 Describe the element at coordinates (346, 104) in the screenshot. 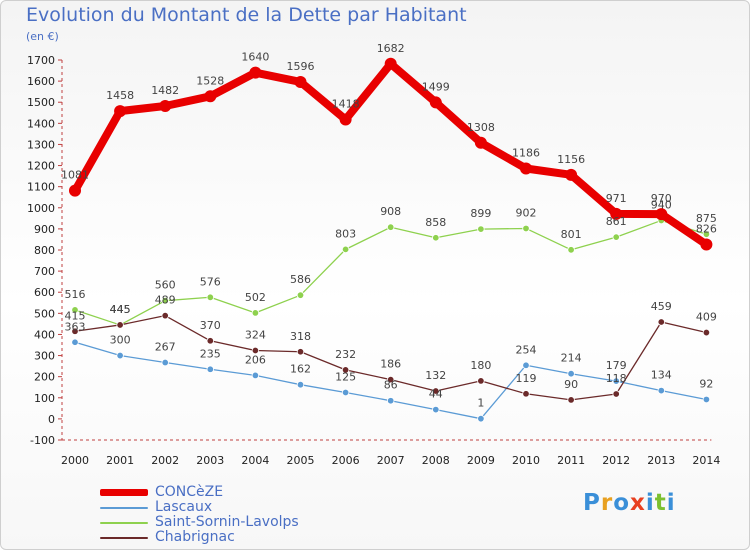

I see `data-label: 1418` at that location.